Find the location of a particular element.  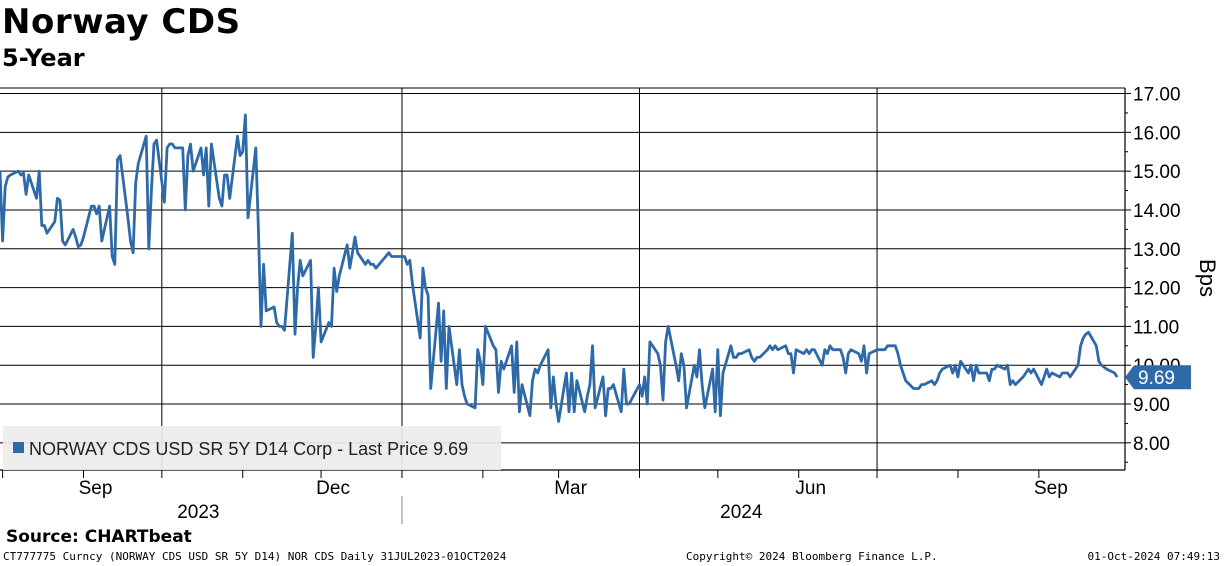

last-value-marker is located at coordinates (1158, 377).